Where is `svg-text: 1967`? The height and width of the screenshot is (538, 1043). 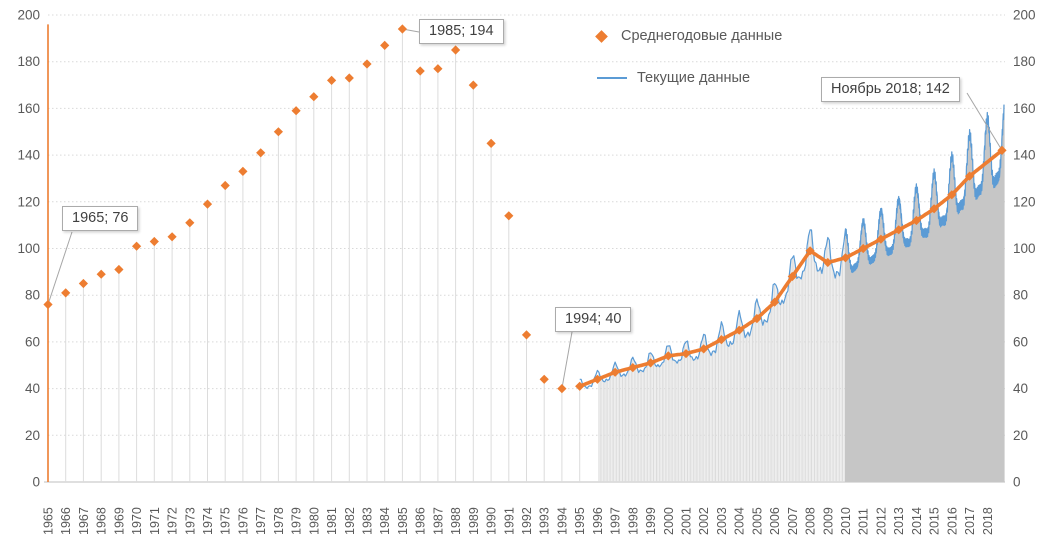 svg-text: 1967 is located at coordinates (84, 521).